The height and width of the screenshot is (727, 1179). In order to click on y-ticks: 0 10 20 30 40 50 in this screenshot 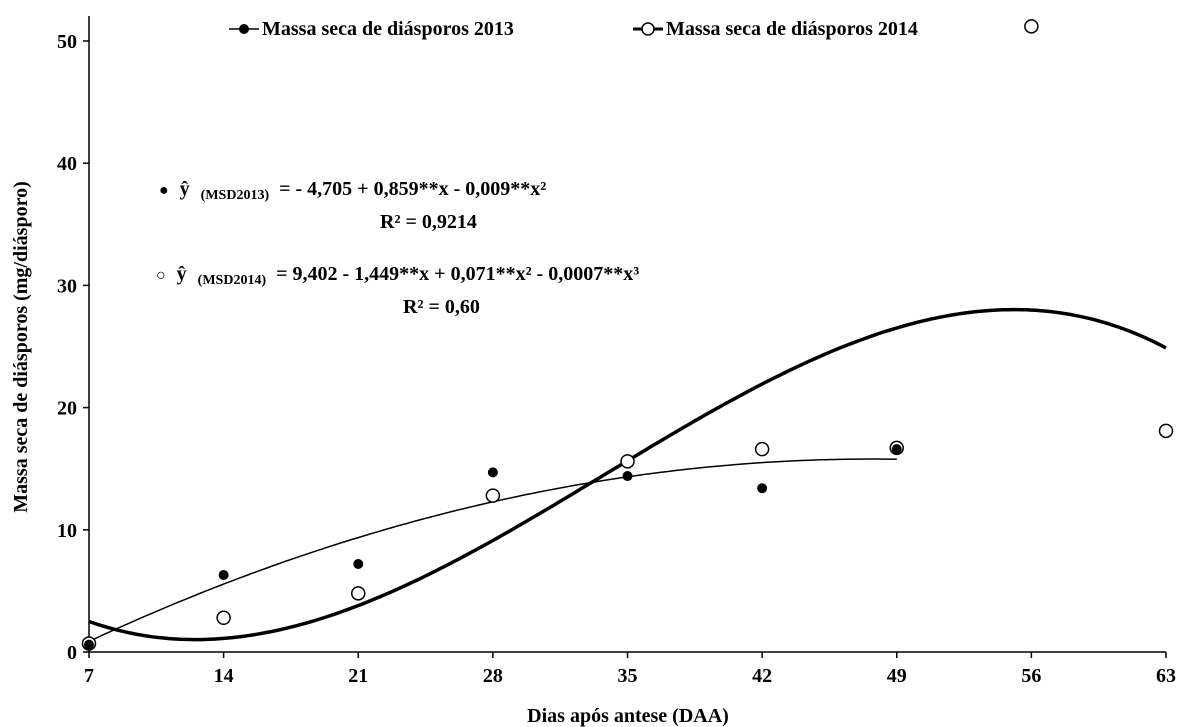, I will do `click(73, 347)`.